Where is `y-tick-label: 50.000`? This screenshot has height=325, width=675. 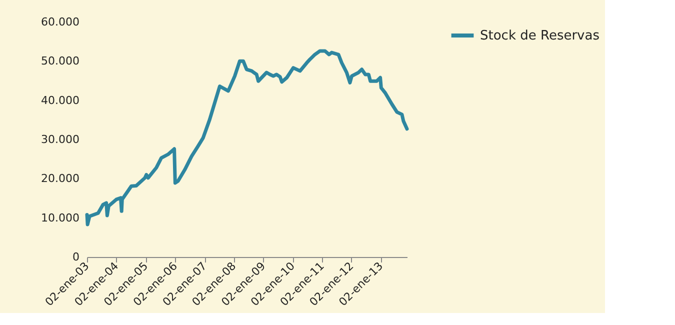
y-tick-label: 50.000 is located at coordinates (60, 61).